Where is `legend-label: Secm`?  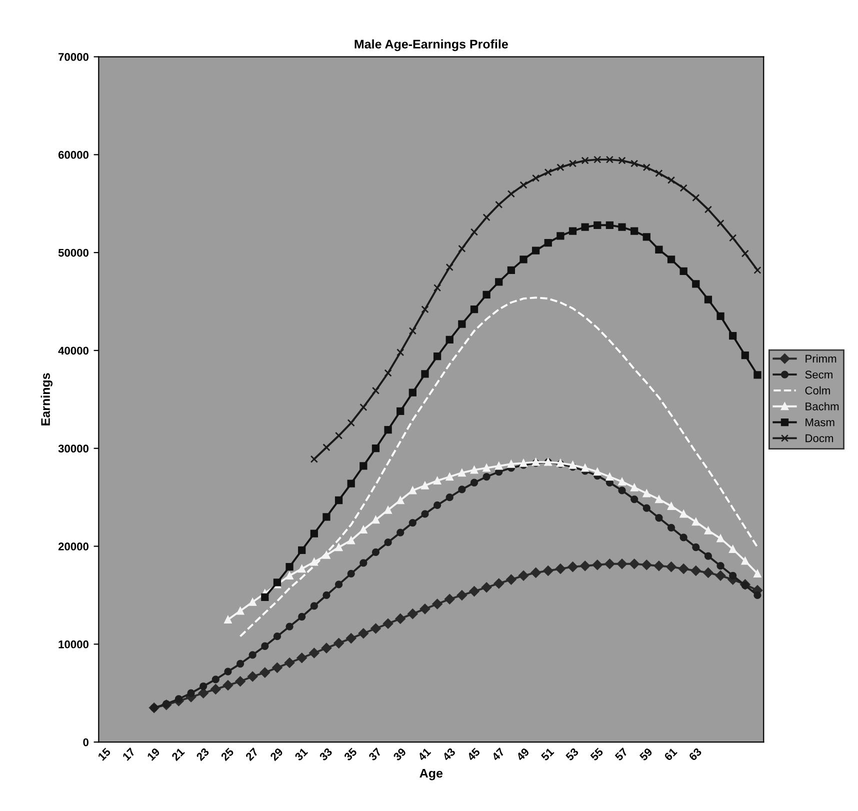 legend-label: Secm is located at coordinates (818, 374).